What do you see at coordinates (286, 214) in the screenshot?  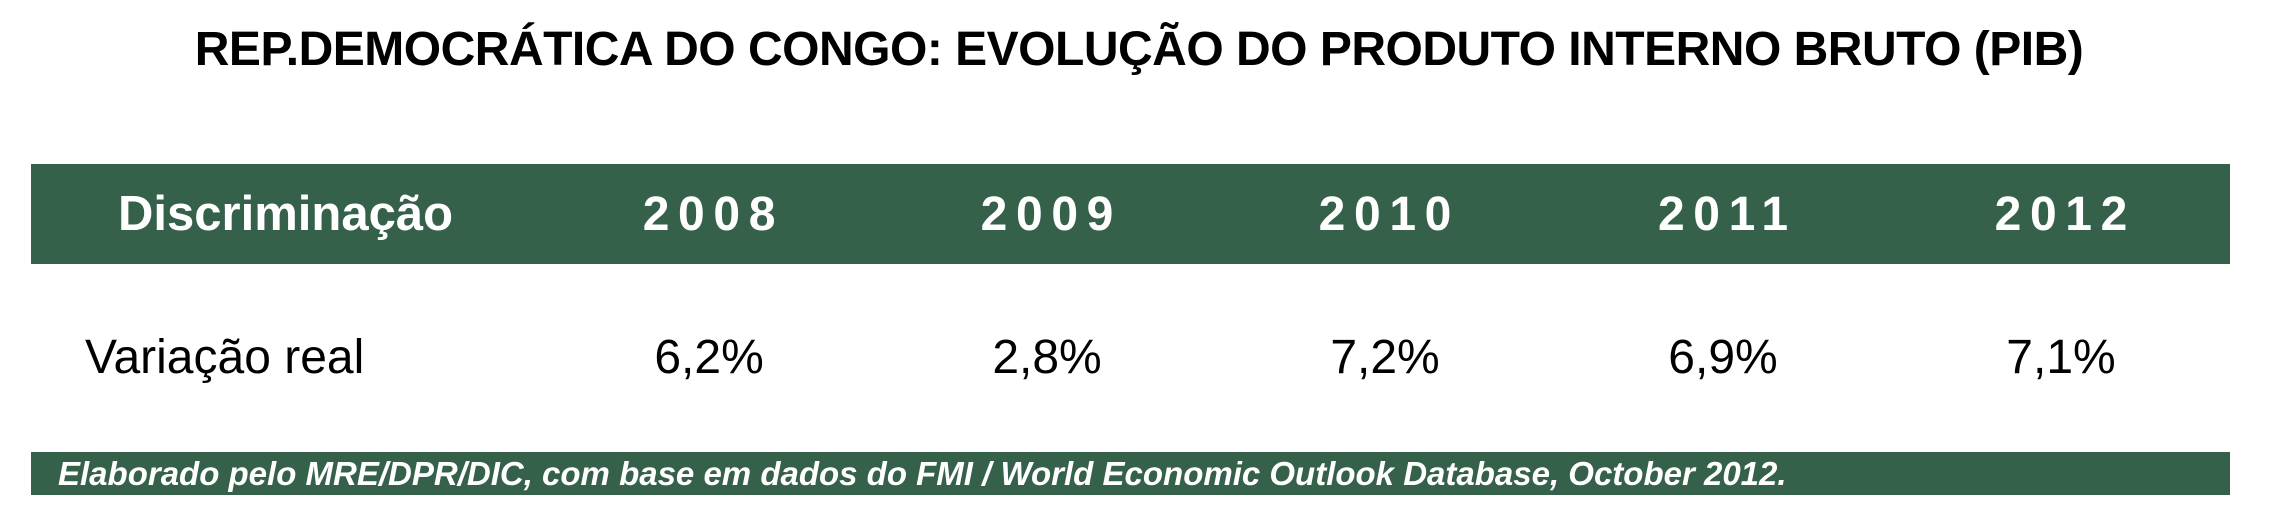 I see `header-cell-discriminacao: Discriminação` at bounding box center [286, 214].